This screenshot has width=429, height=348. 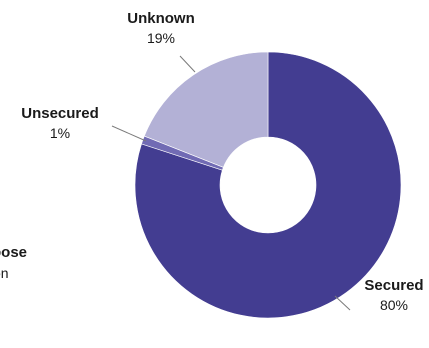 What do you see at coordinates (60, 113) in the screenshot?
I see `label-name-unsecured: Unsecured` at bounding box center [60, 113].